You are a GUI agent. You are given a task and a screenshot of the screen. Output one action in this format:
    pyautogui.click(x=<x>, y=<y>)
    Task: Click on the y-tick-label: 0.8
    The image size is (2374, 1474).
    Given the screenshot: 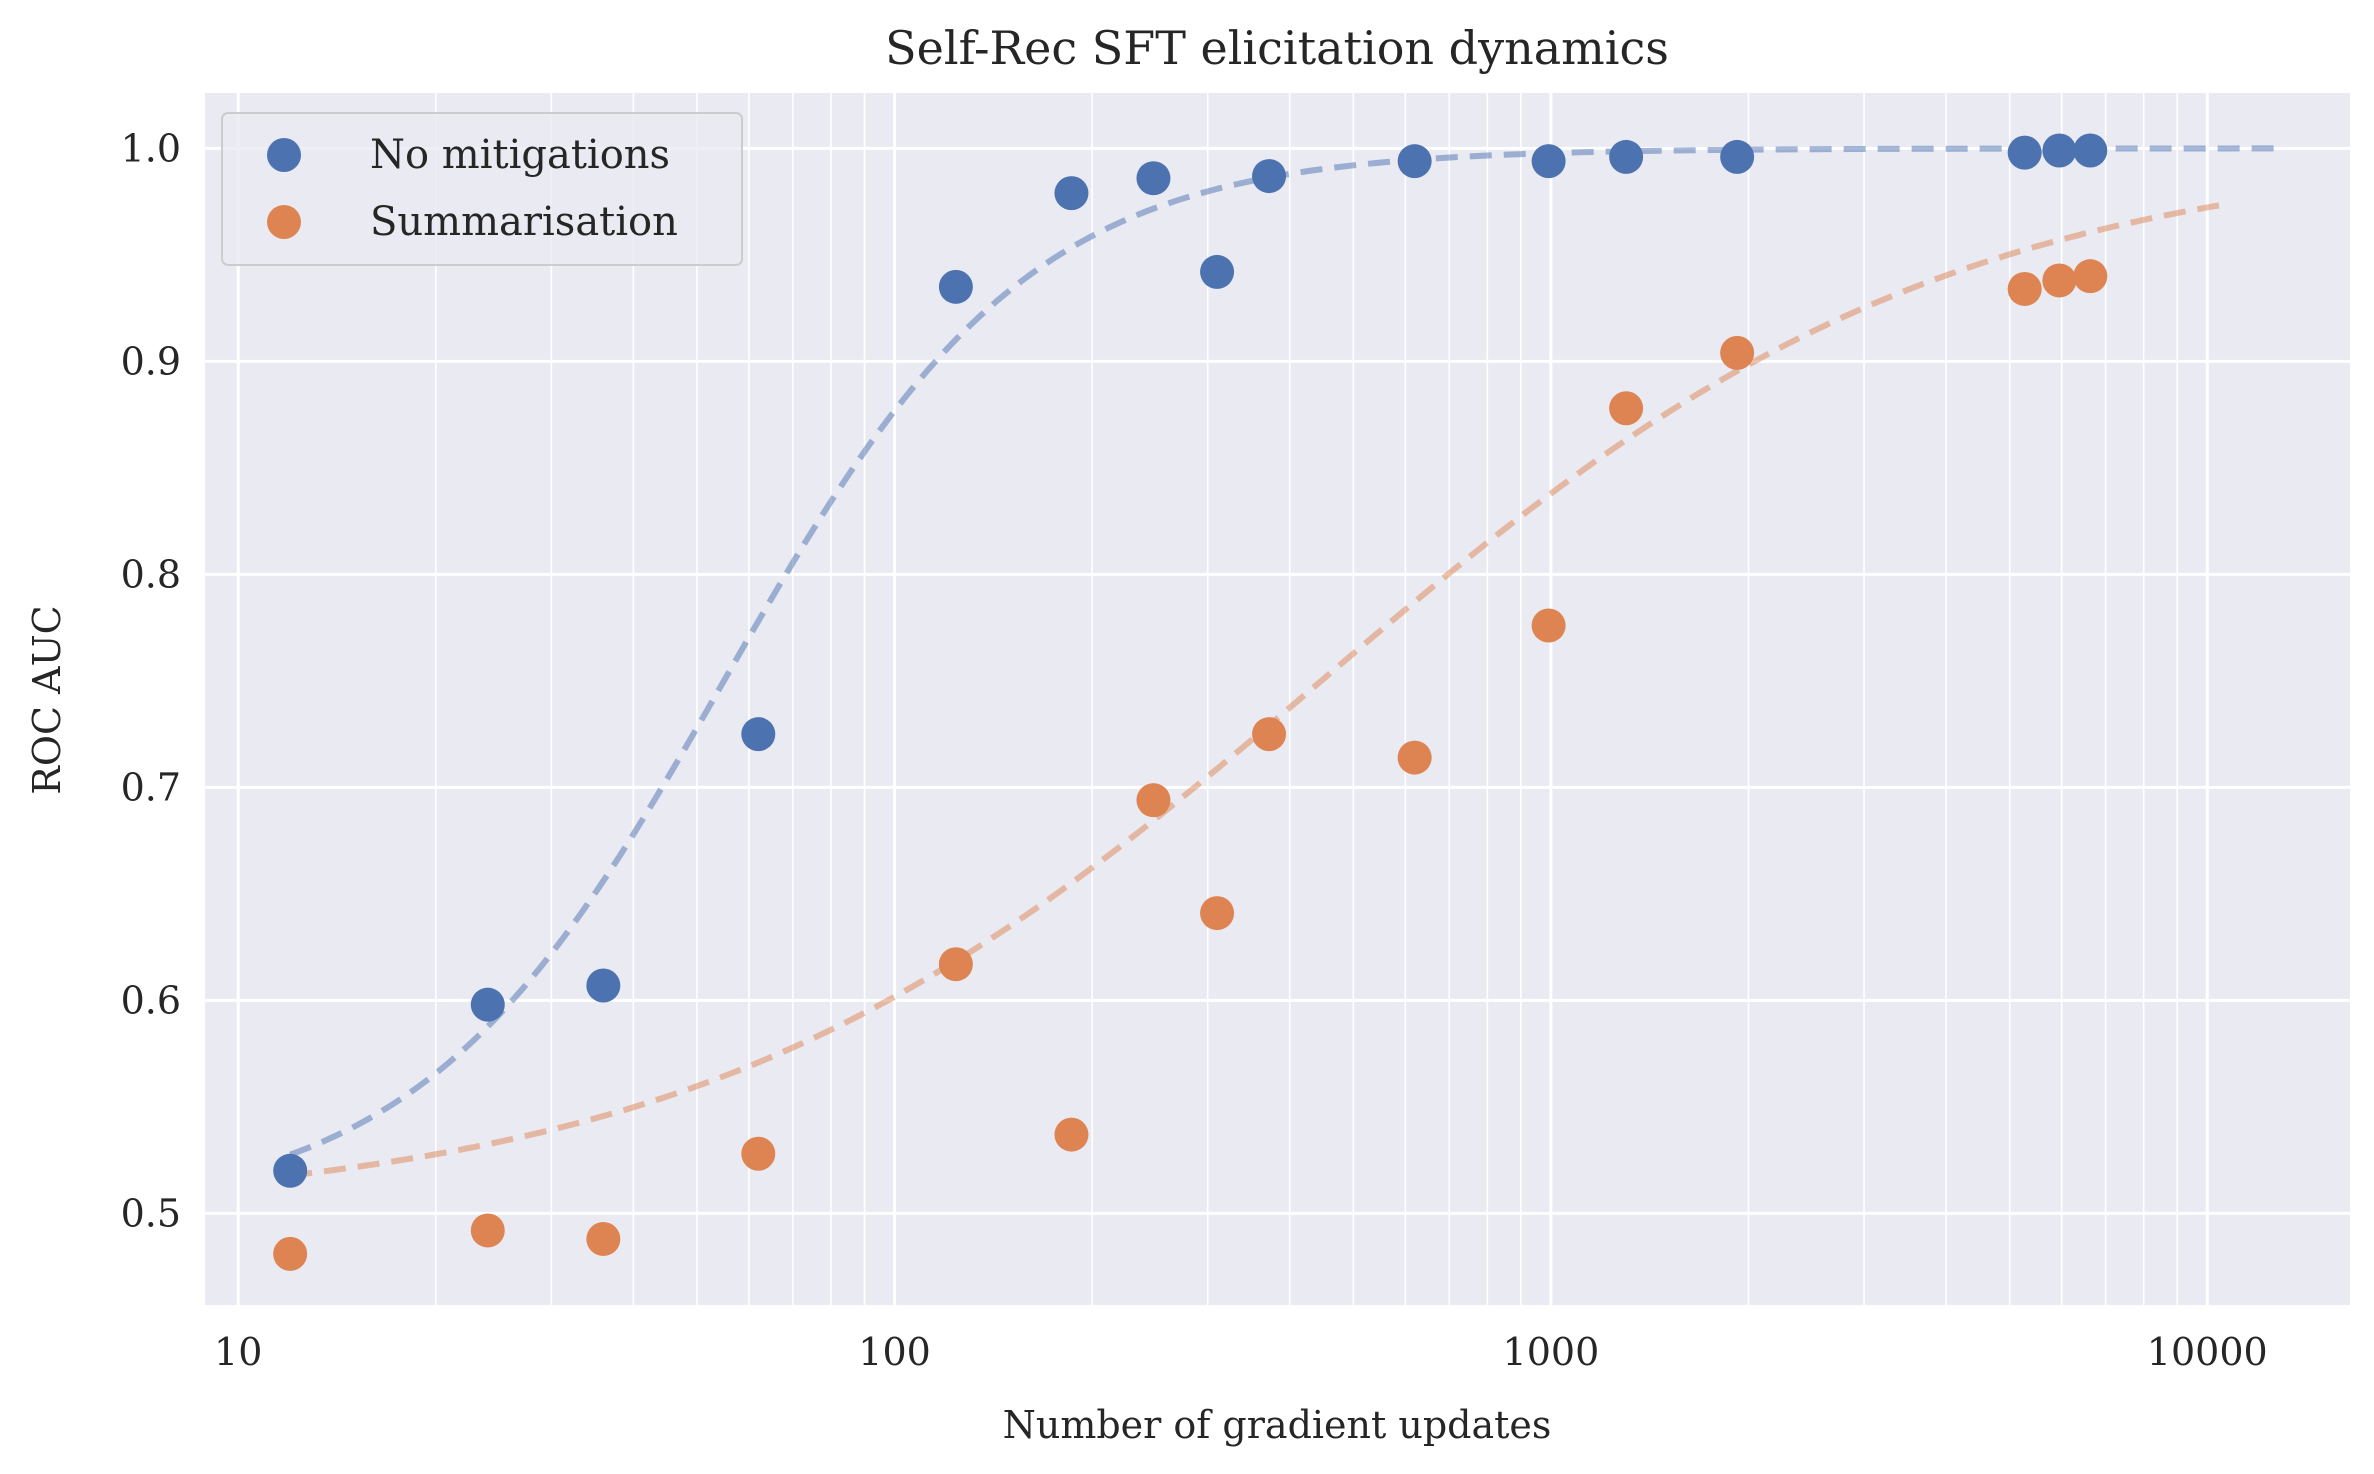 What is the action you would take?
    pyautogui.click(x=151, y=574)
    